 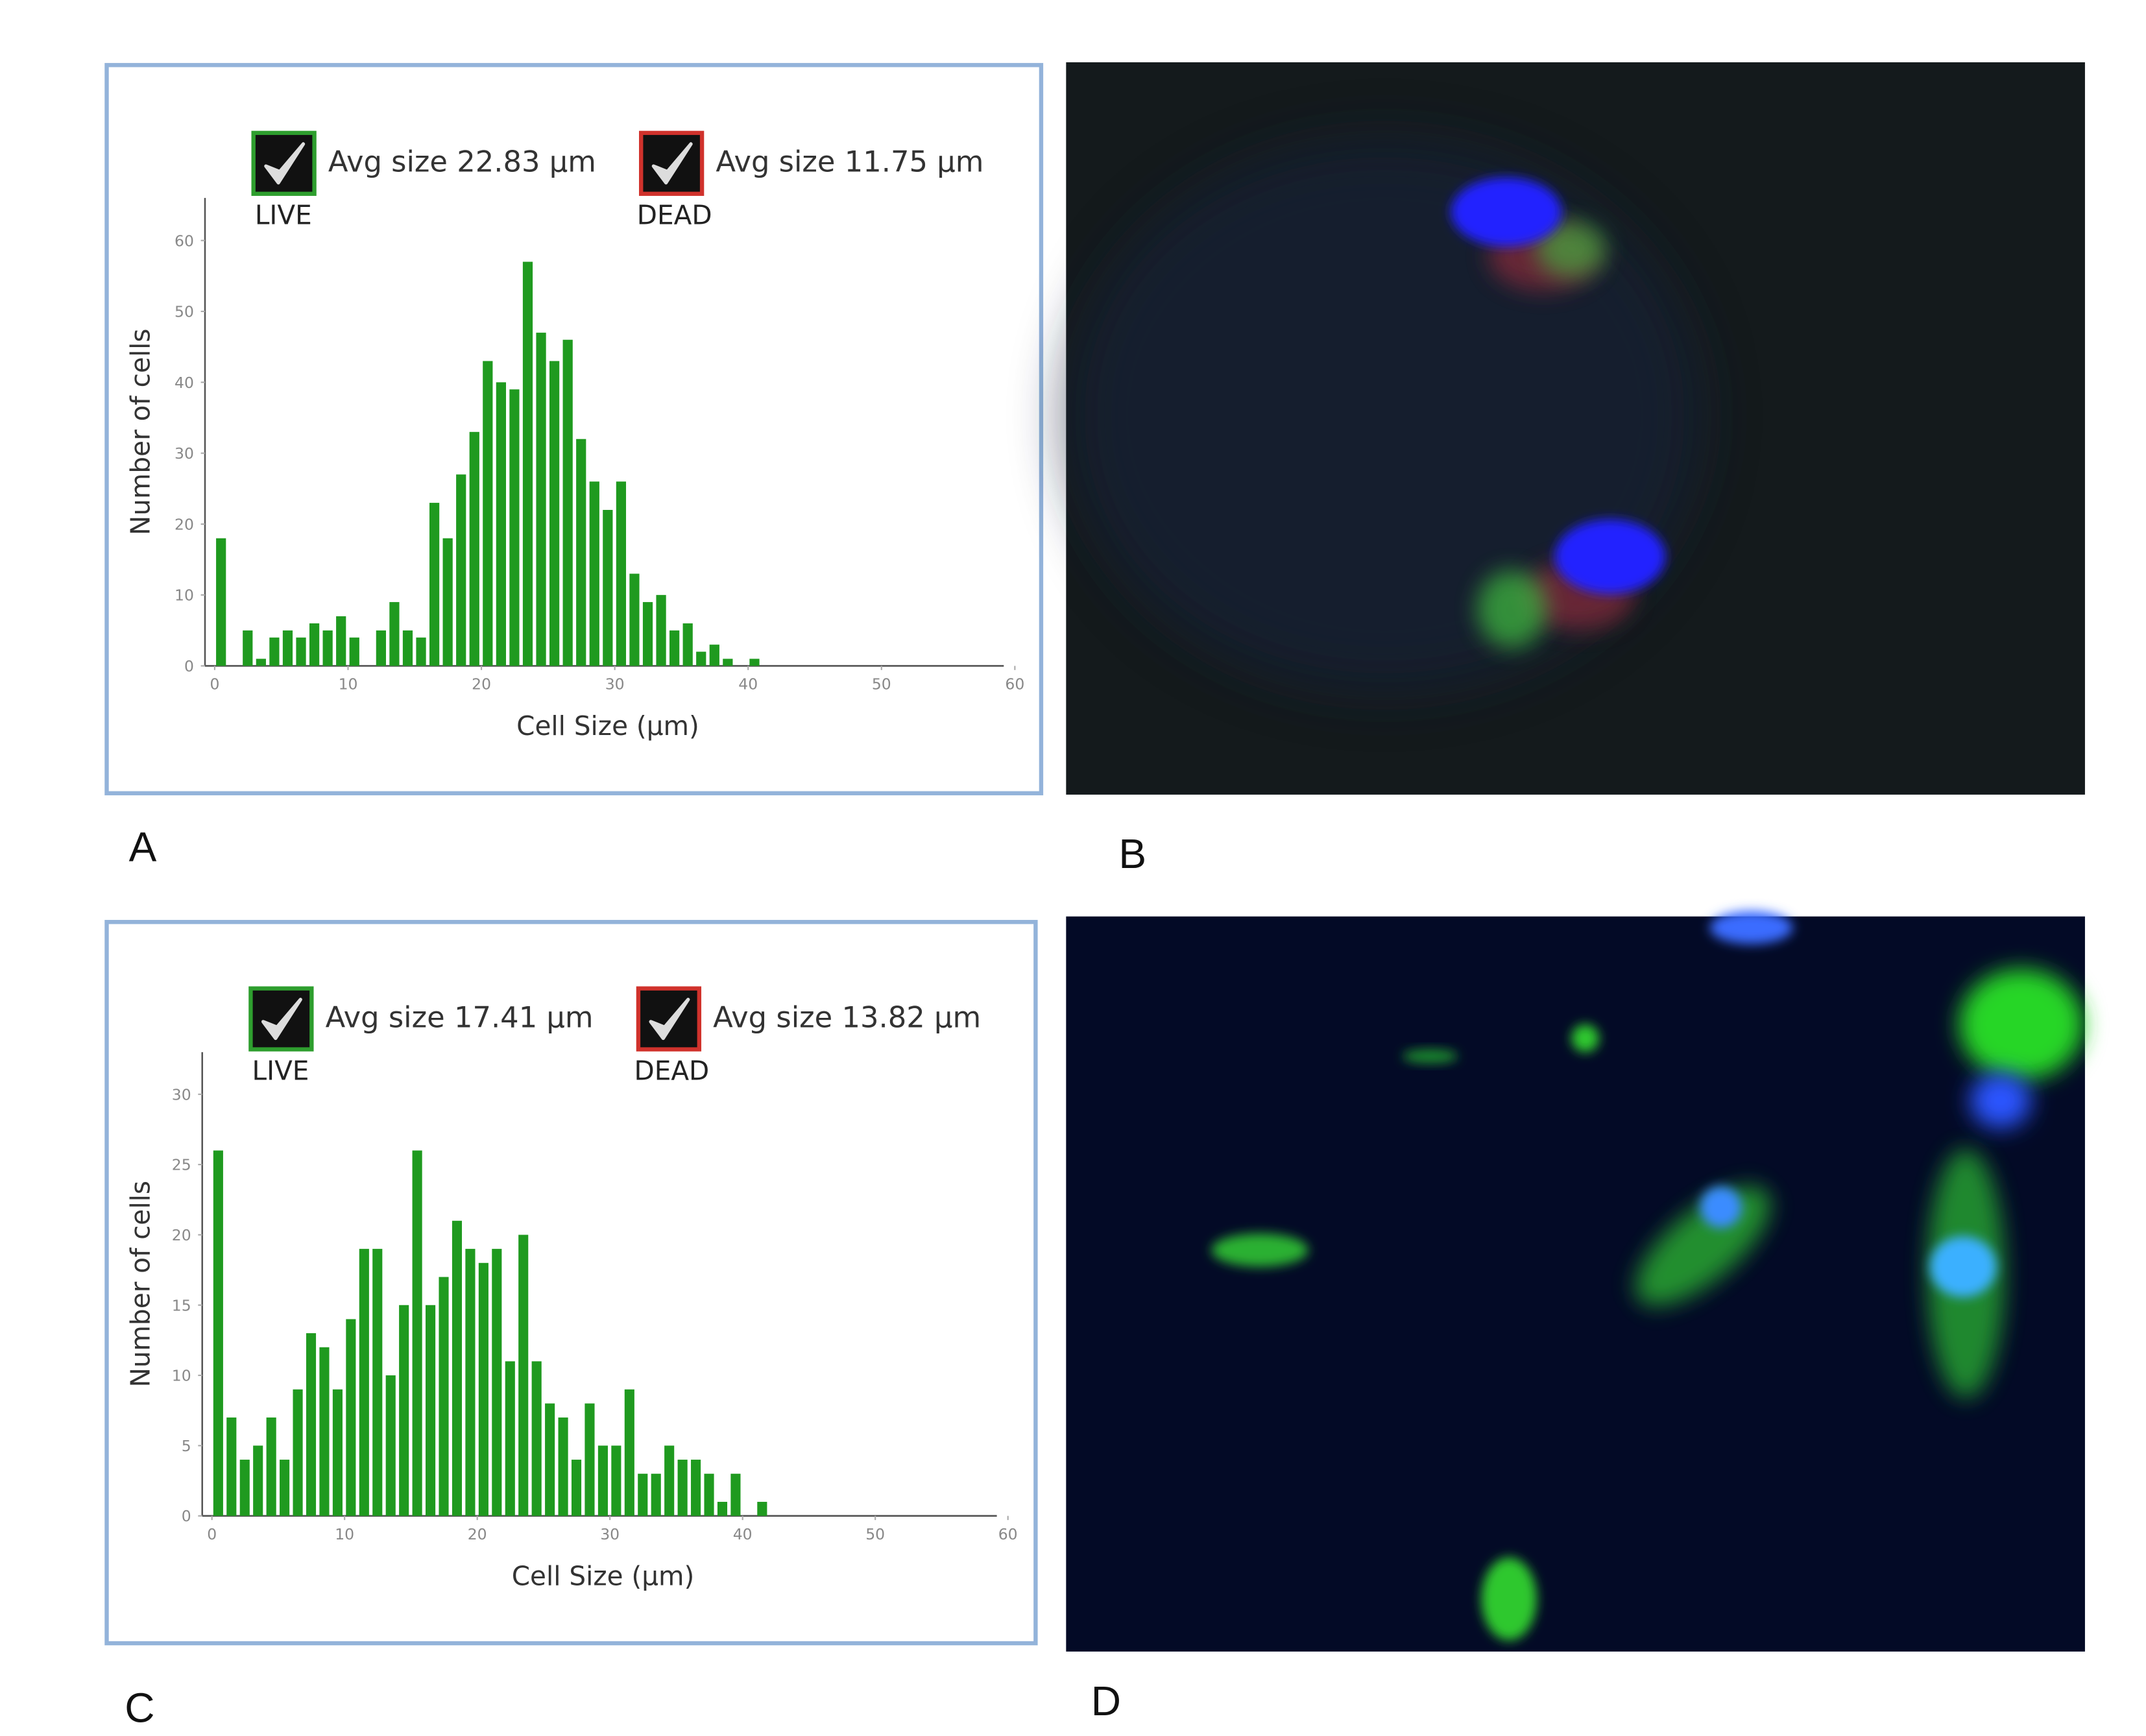 I want to click on y-tick-label: 40, so click(x=184, y=383).